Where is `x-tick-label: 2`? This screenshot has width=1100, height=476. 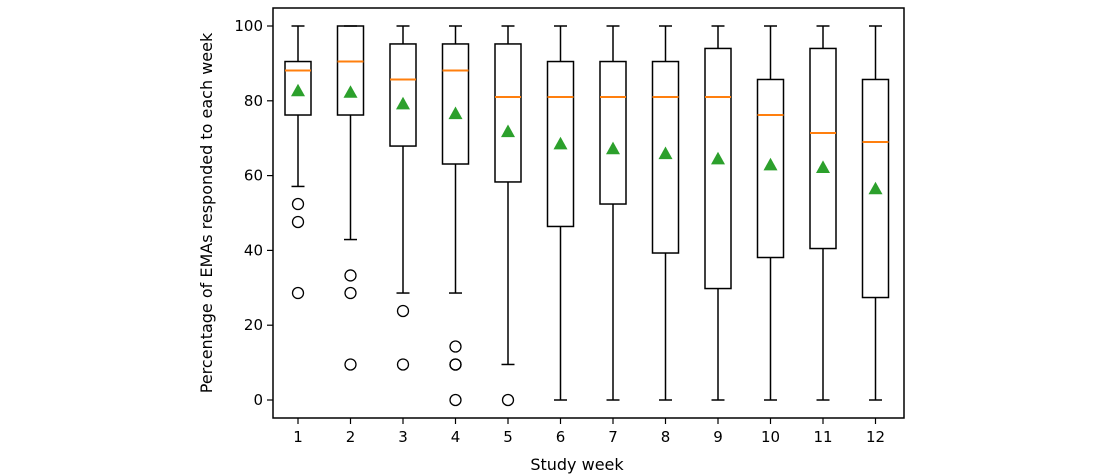
x-tick-label: 2 is located at coordinates (351, 437).